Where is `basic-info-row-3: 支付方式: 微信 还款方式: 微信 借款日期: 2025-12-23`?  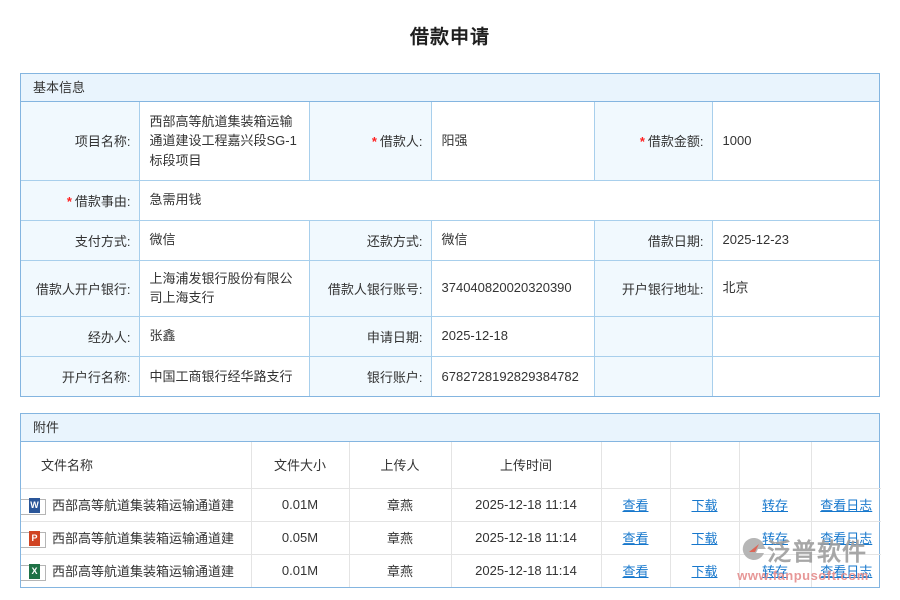
basic-info-row-3: 支付方式: 微信 还款方式: 微信 借款日期: 2025-12-23 is located at coordinates (450, 240).